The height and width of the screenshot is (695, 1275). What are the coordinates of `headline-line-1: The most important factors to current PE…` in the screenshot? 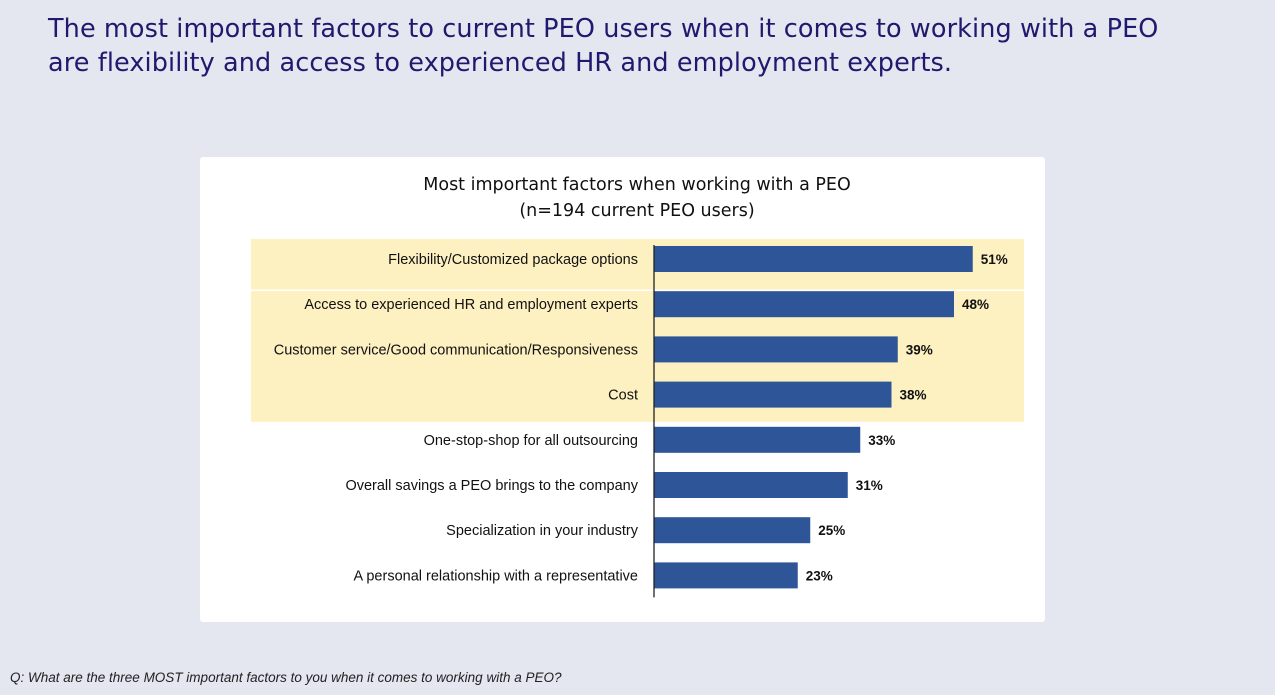 It's located at (603, 29).